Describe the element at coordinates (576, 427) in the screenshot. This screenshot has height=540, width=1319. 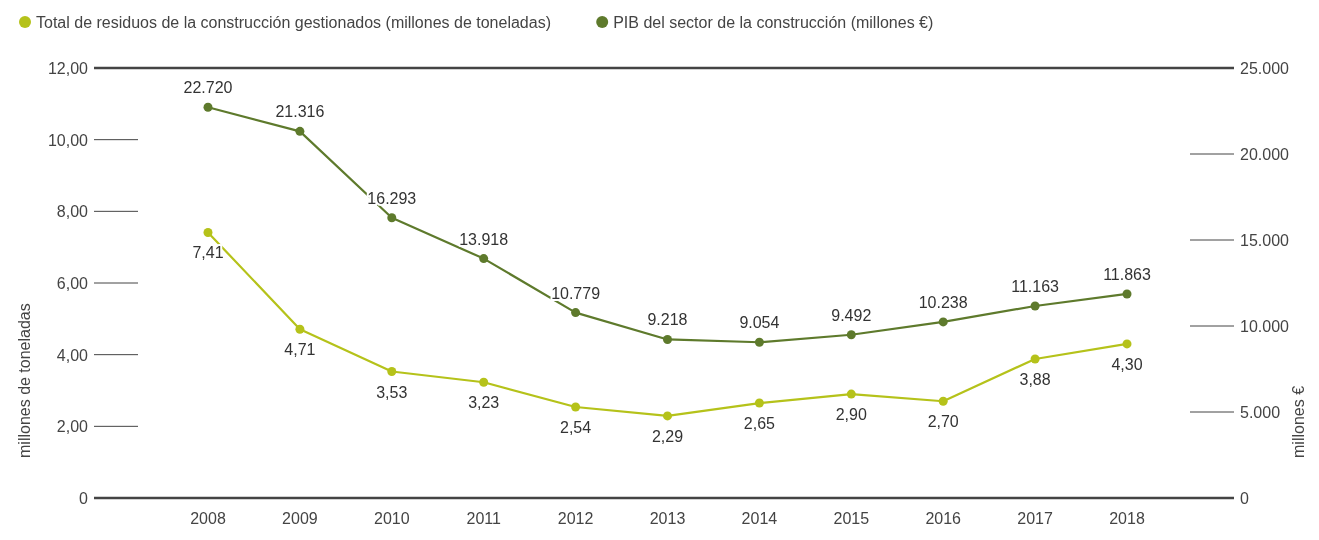
I see `data-label: 2,54` at that location.